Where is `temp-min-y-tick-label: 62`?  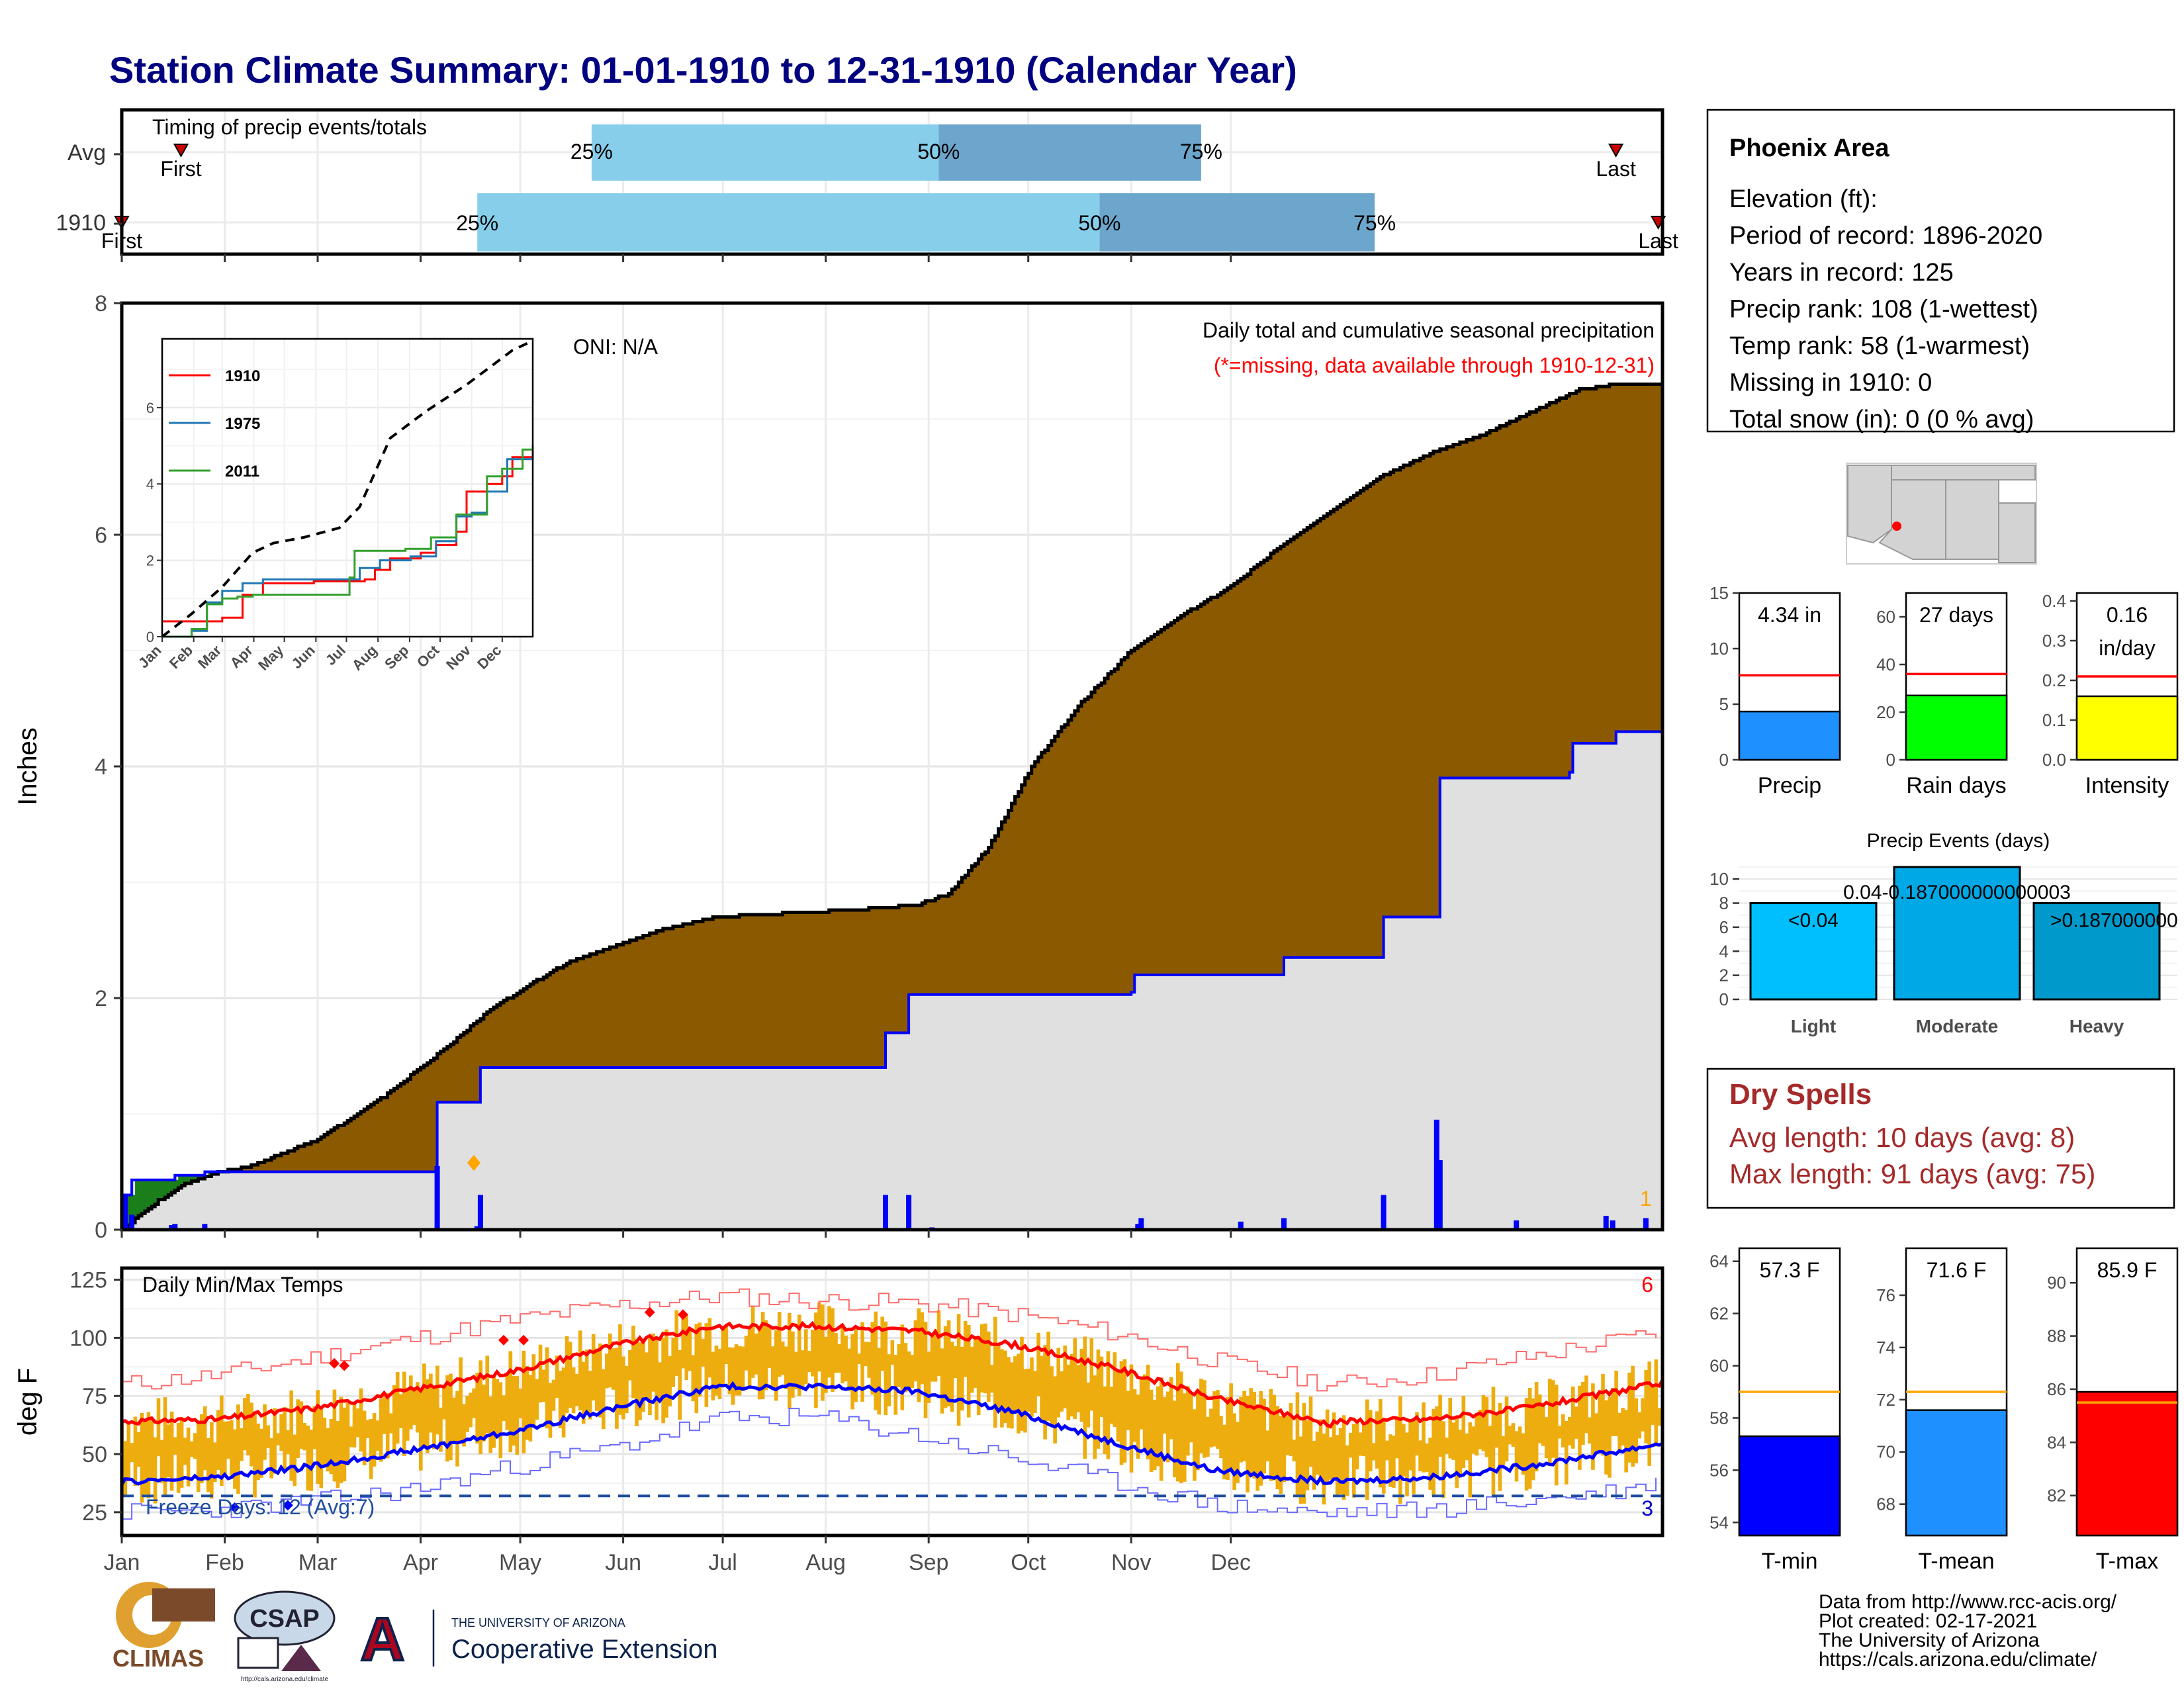
temp-min-y-tick-label: 62 is located at coordinates (1719, 1314).